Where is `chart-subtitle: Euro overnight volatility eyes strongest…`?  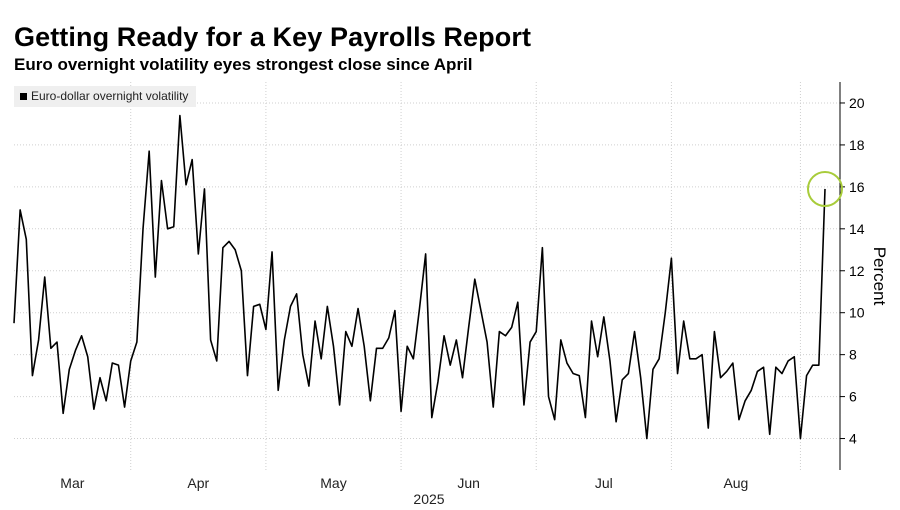
chart-subtitle: Euro overnight volatility eyes strongest… is located at coordinates (243, 64).